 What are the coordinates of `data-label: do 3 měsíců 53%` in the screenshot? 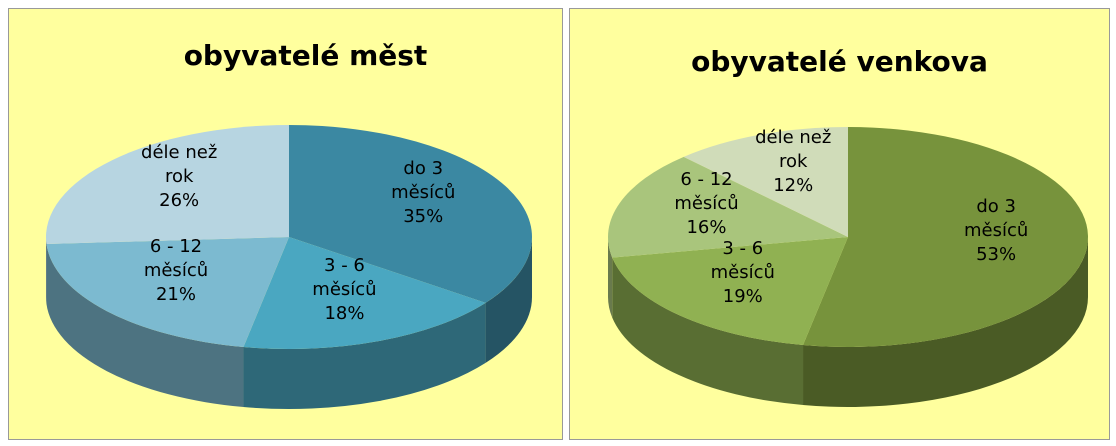 It's located at (996, 231).